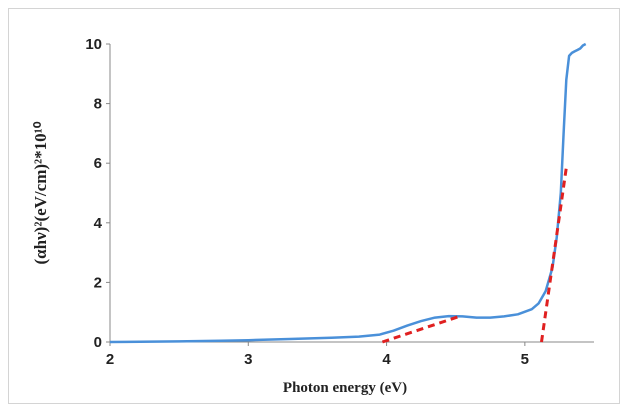  I want to click on y-tick-label: 10, so click(93, 44).